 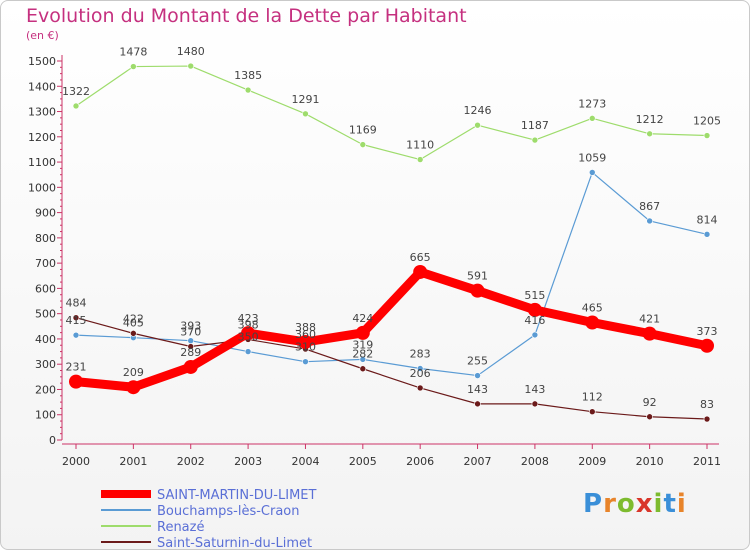 I want to click on y-tick-label: 1000, so click(x=42, y=187).